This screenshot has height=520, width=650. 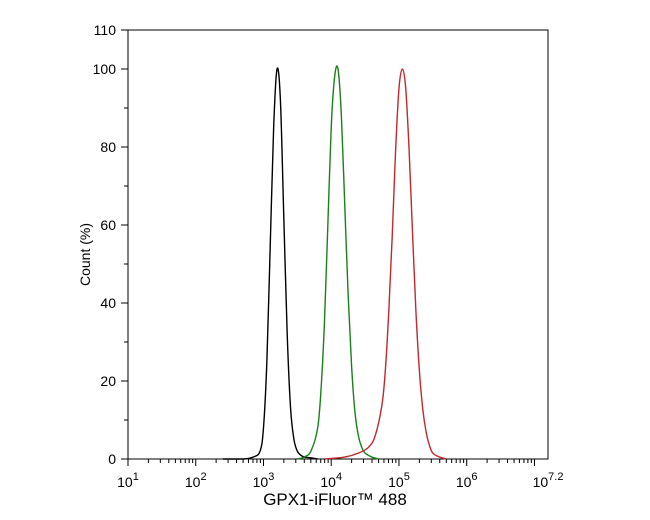 I want to click on x-tick-label: 10¹, so click(x=128, y=480).